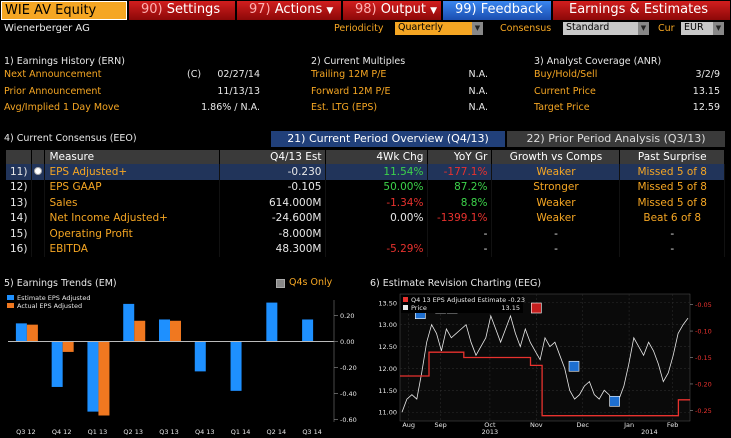 This screenshot has height=438, width=731. Describe the element at coordinates (387, 303) in the screenshot. I see `left-tick-label: 13.50` at that location.